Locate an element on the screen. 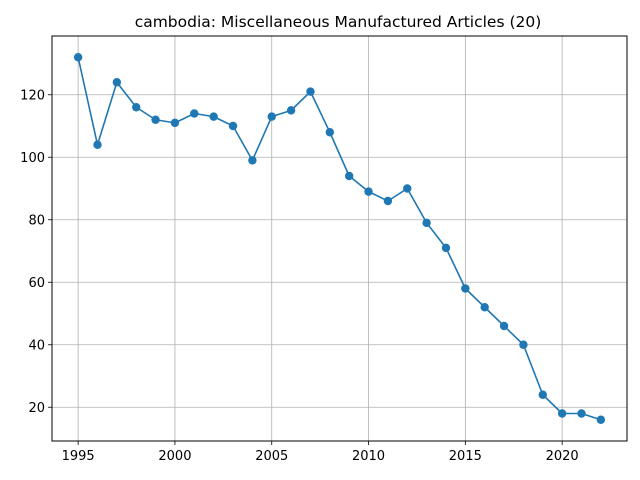 The width and height of the screenshot is (640, 480). x-tick-label: 2005 is located at coordinates (271, 456).